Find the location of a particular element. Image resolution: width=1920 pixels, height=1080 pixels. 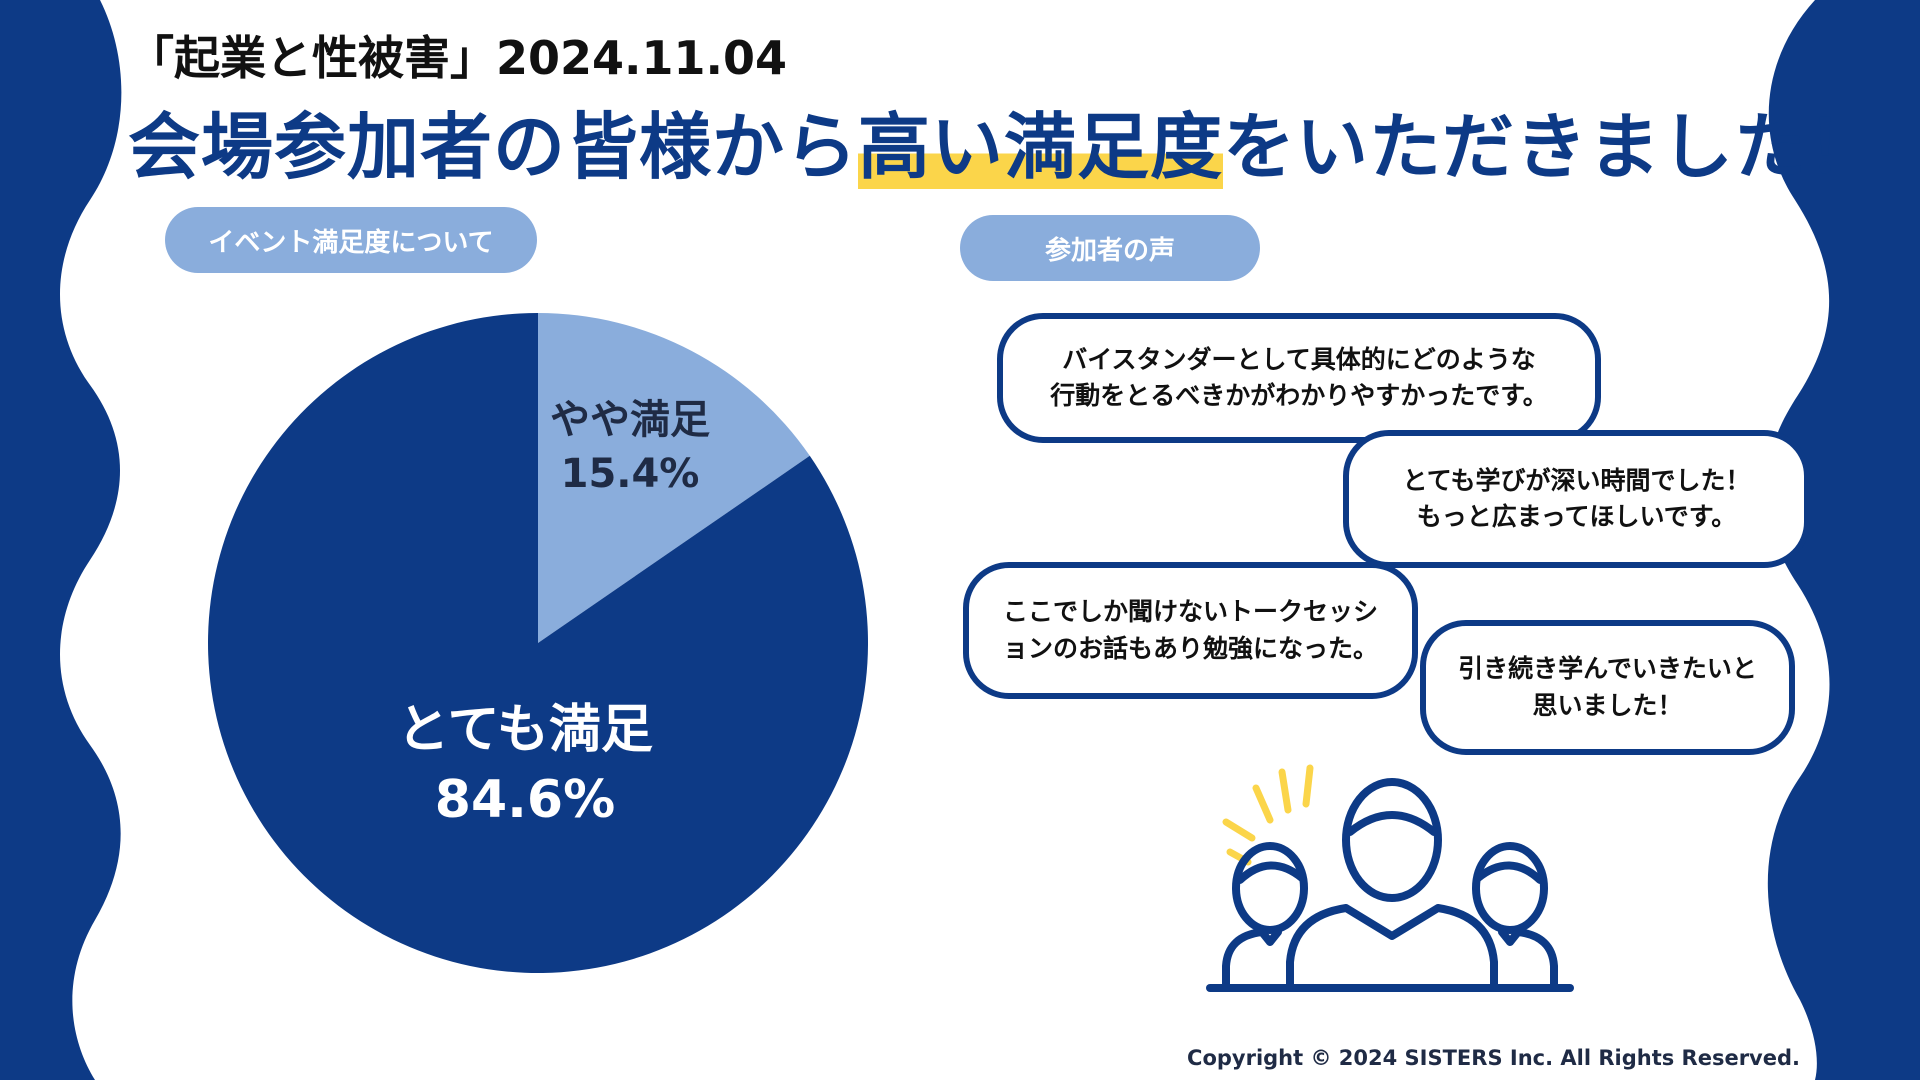

sparkle-lines-icon is located at coordinates (1268, 815).